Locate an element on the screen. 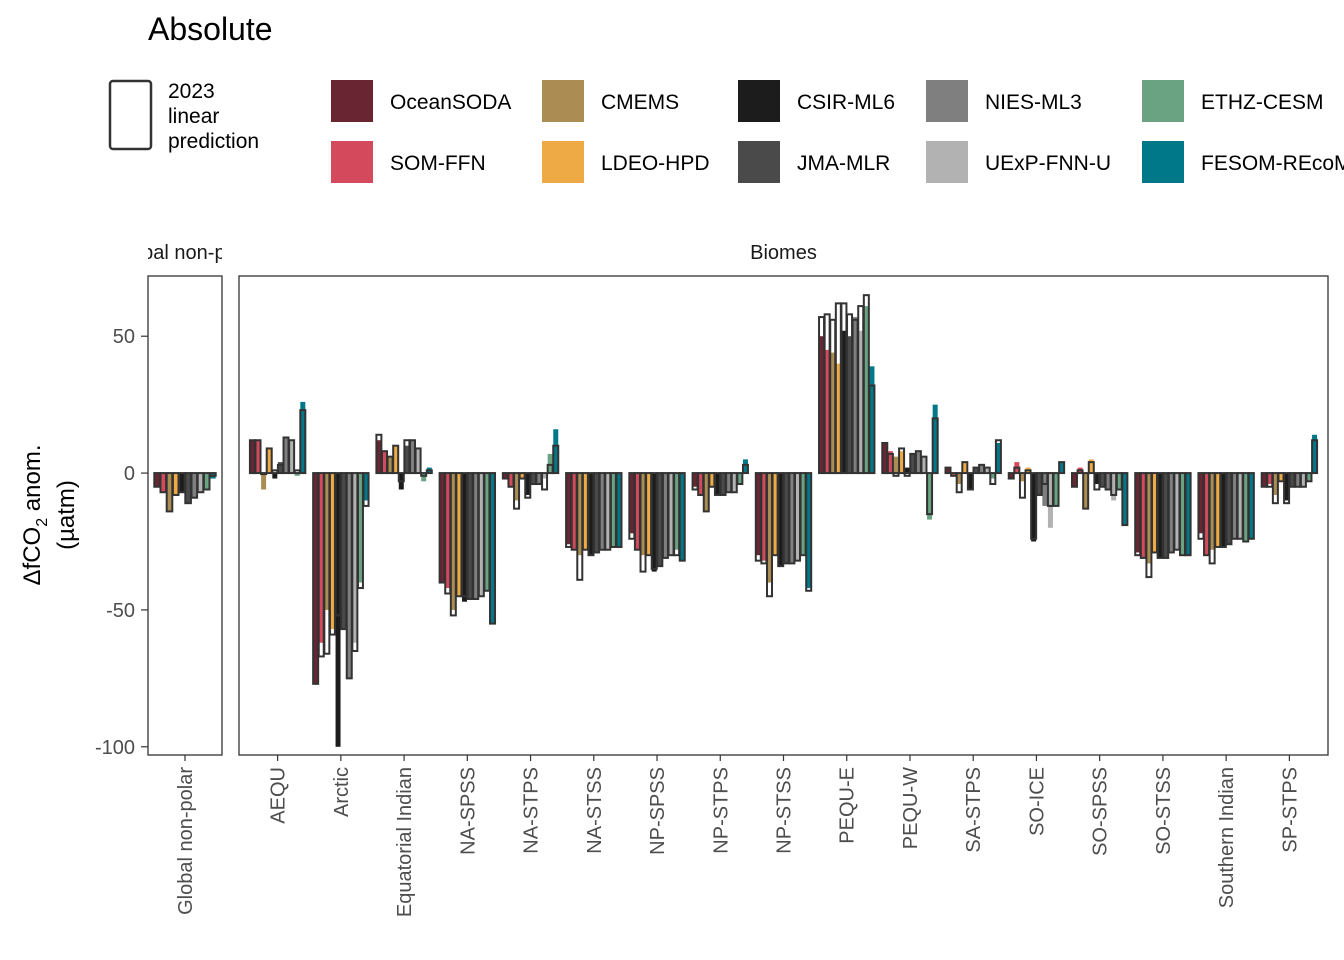  region-arctic is located at coordinates (341, 609).